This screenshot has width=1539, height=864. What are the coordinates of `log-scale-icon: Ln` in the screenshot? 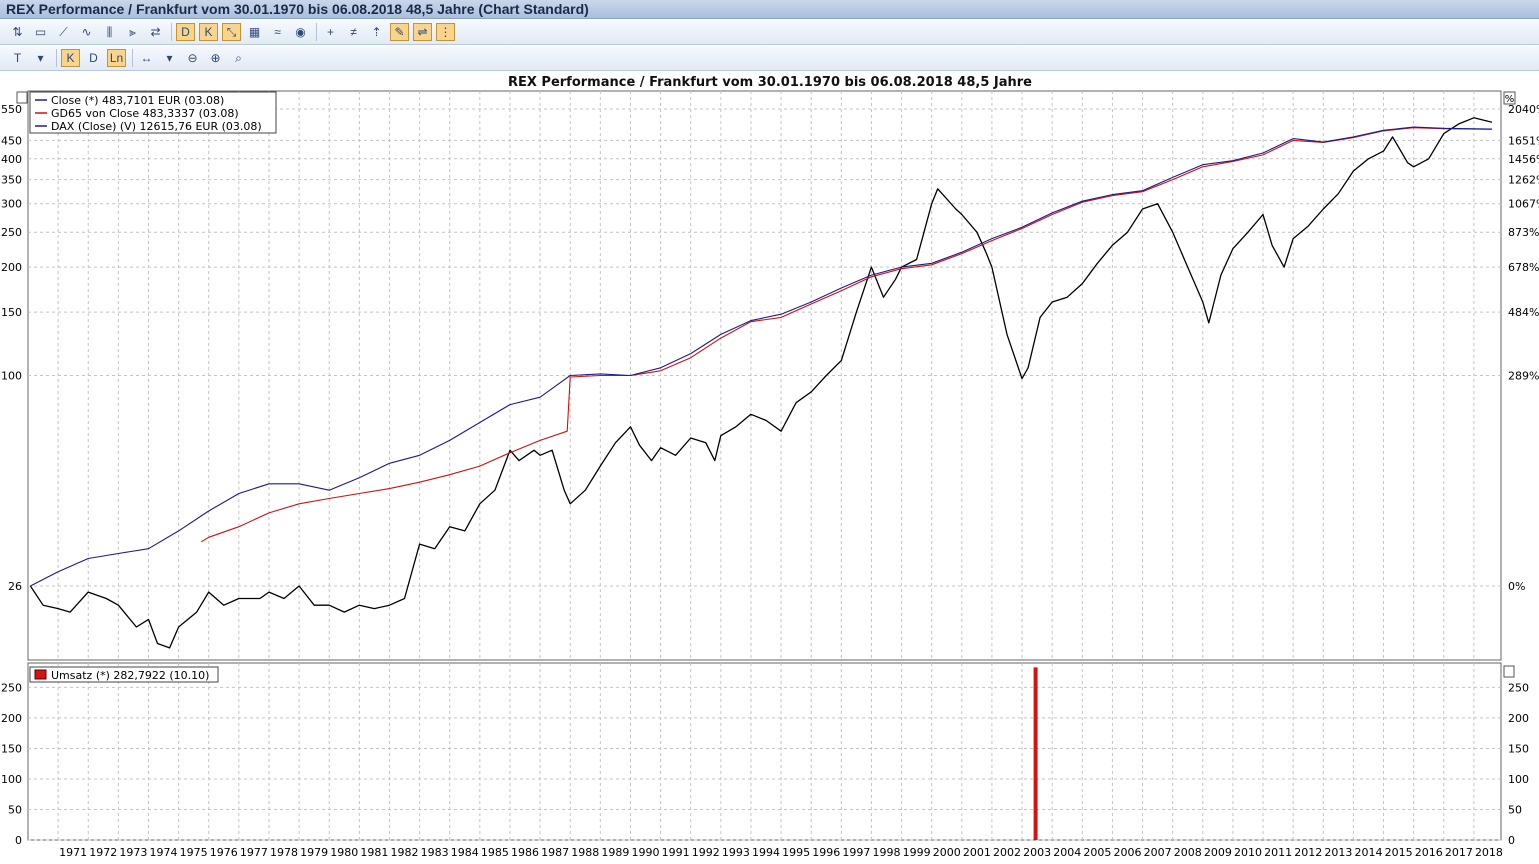 It's located at (116, 58).